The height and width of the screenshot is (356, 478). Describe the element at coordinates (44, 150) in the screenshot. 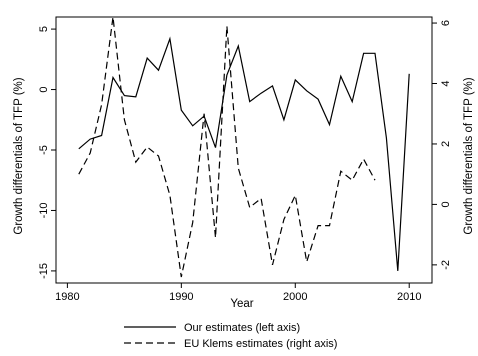

I see `y-tick-label-left: -5` at that location.